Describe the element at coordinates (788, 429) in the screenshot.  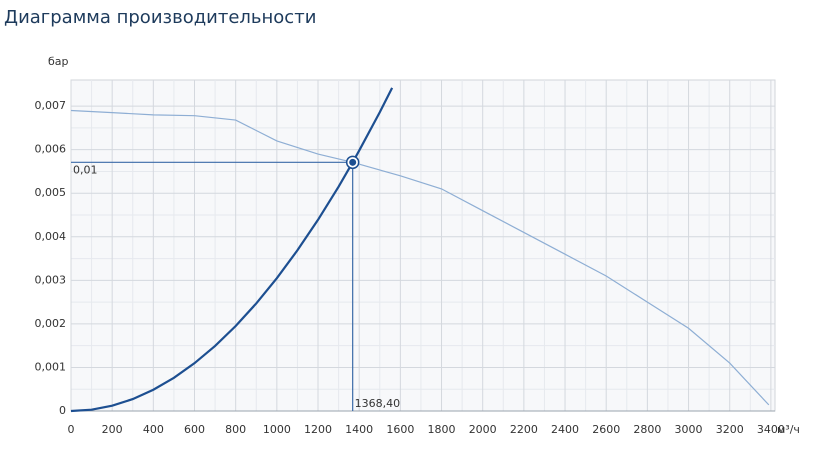
I see `x-axis-label: м³/ч` at that location.